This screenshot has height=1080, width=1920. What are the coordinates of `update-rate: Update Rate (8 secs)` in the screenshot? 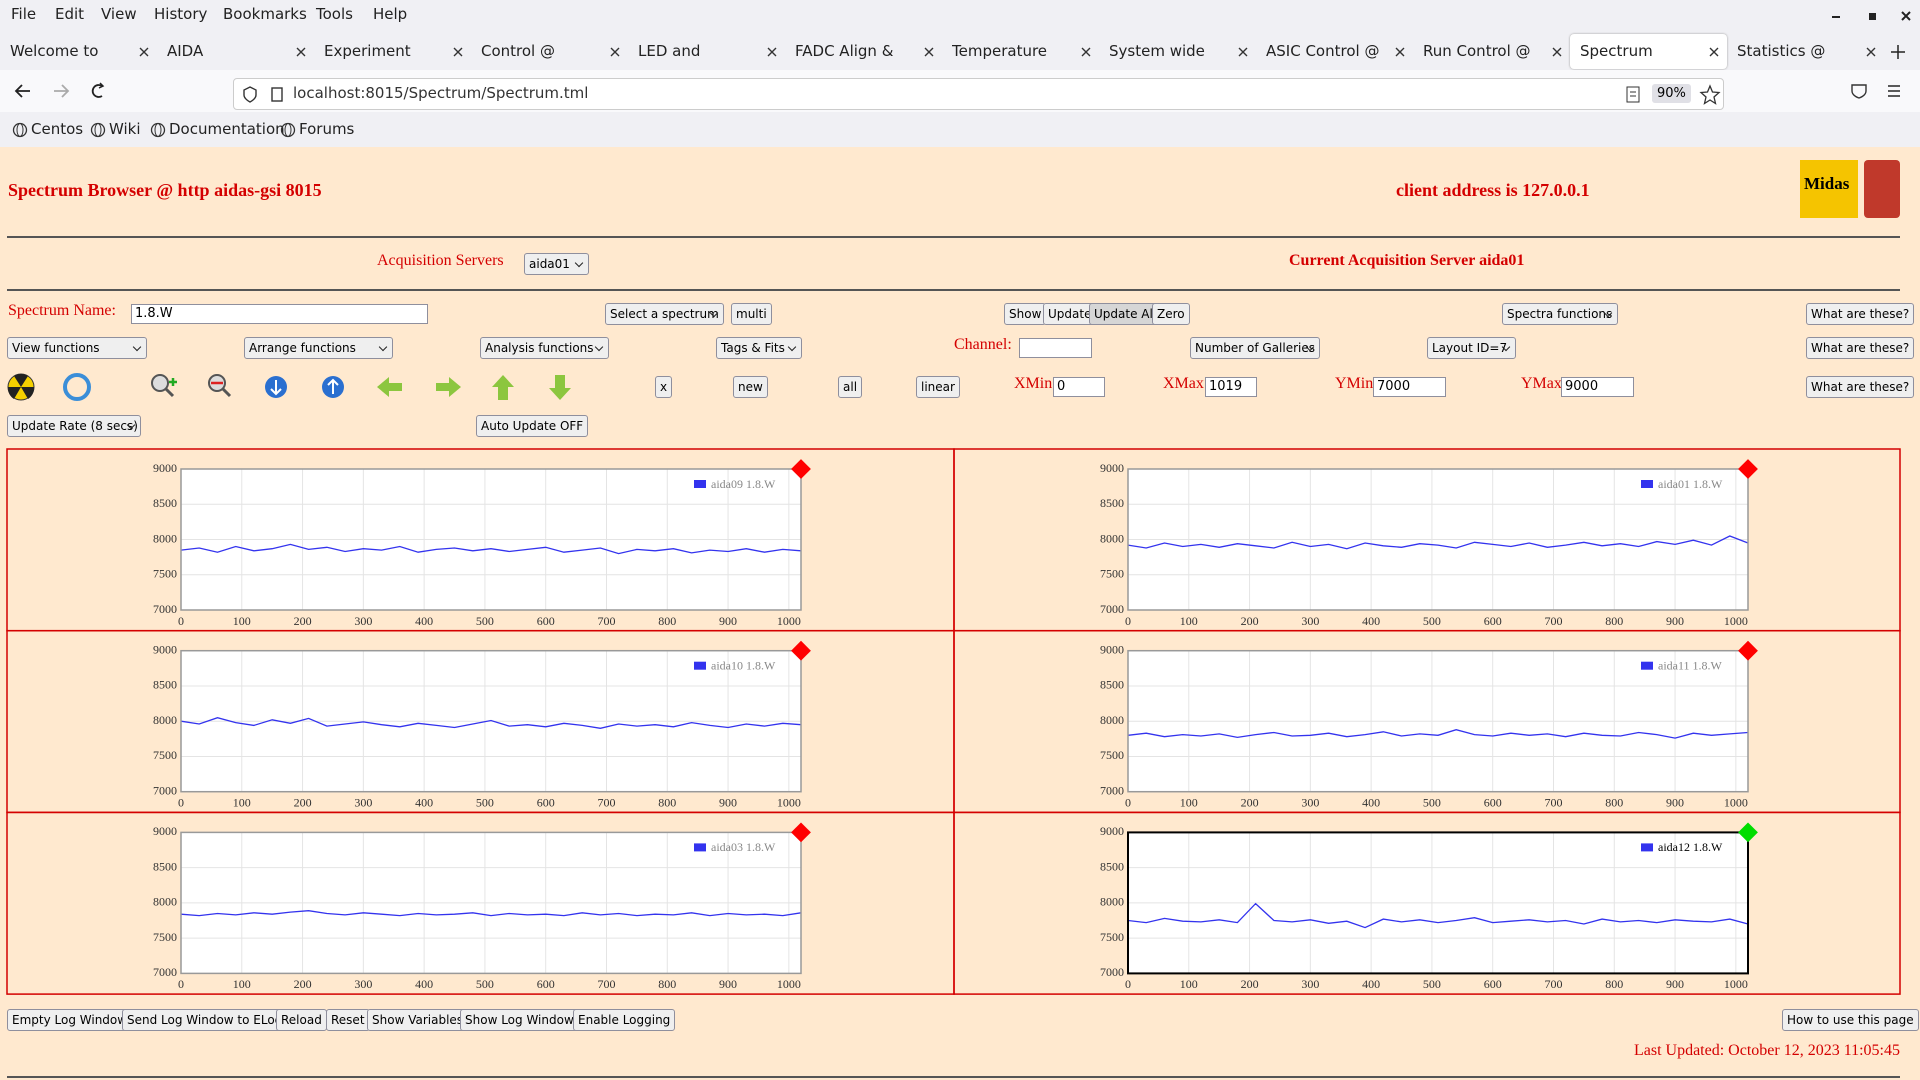 It's located at (74, 426).